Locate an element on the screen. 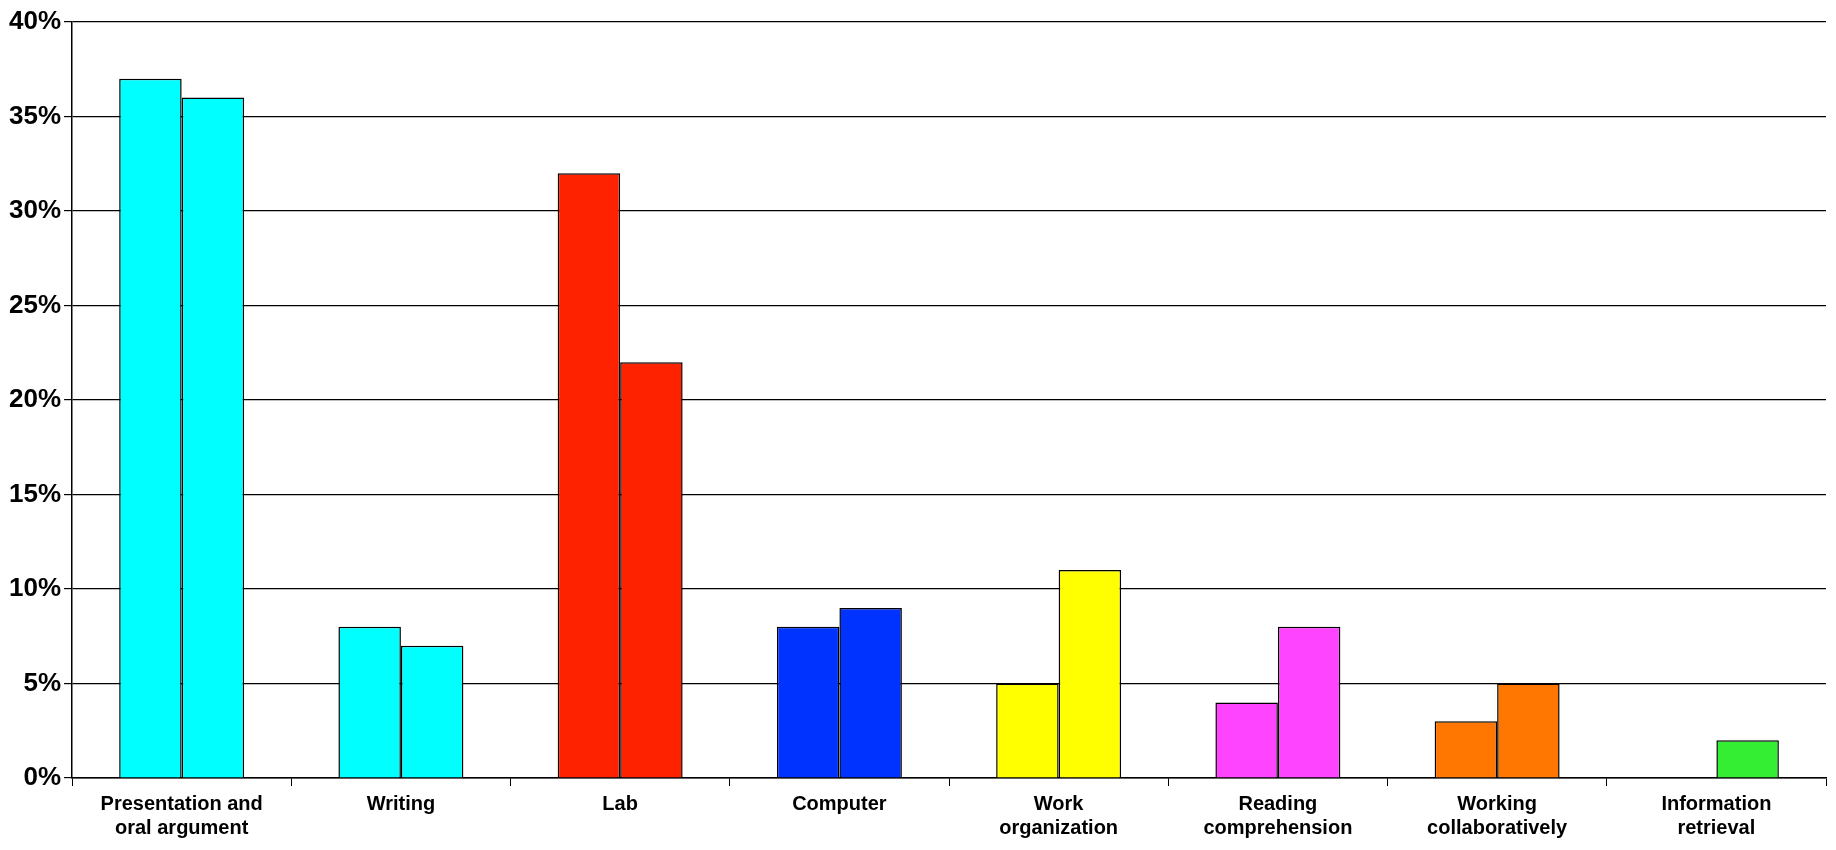 The height and width of the screenshot is (850, 1836). y-tick-label: 35% is located at coordinates (35, 114).